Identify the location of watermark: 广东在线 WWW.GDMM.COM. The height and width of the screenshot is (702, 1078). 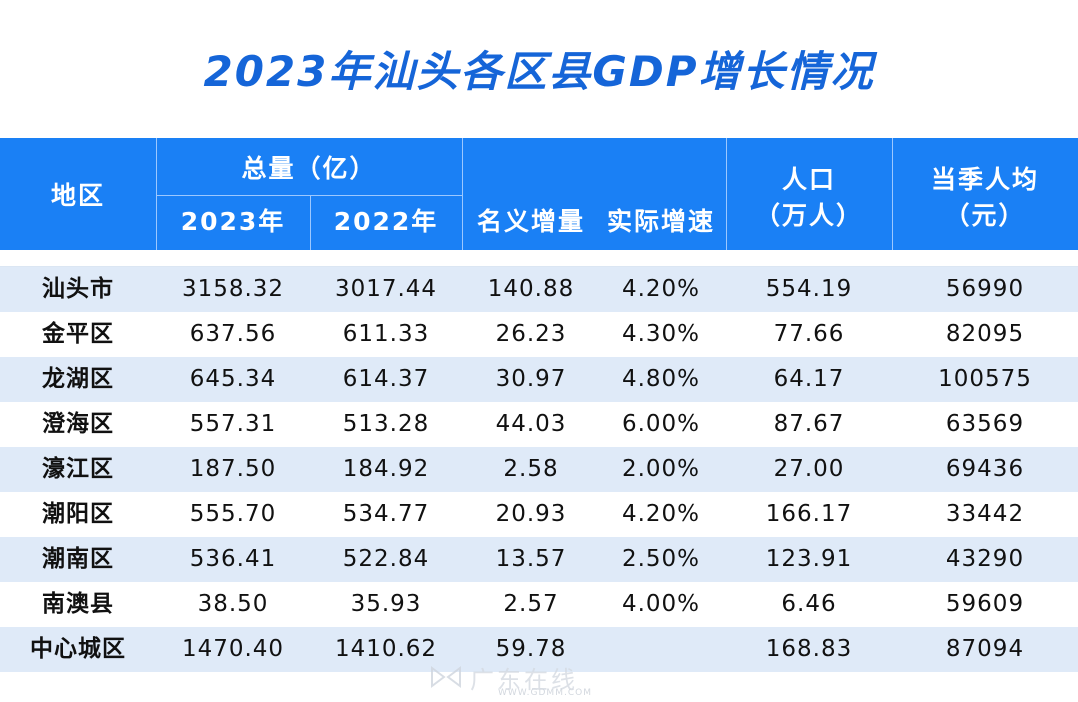
(545, 680).